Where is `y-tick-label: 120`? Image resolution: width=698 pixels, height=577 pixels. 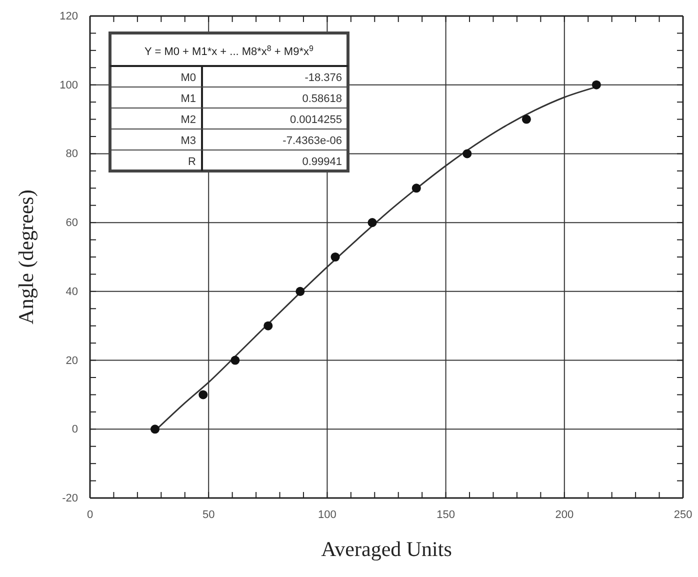 y-tick-label: 120 is located at coordinates (69, 16).